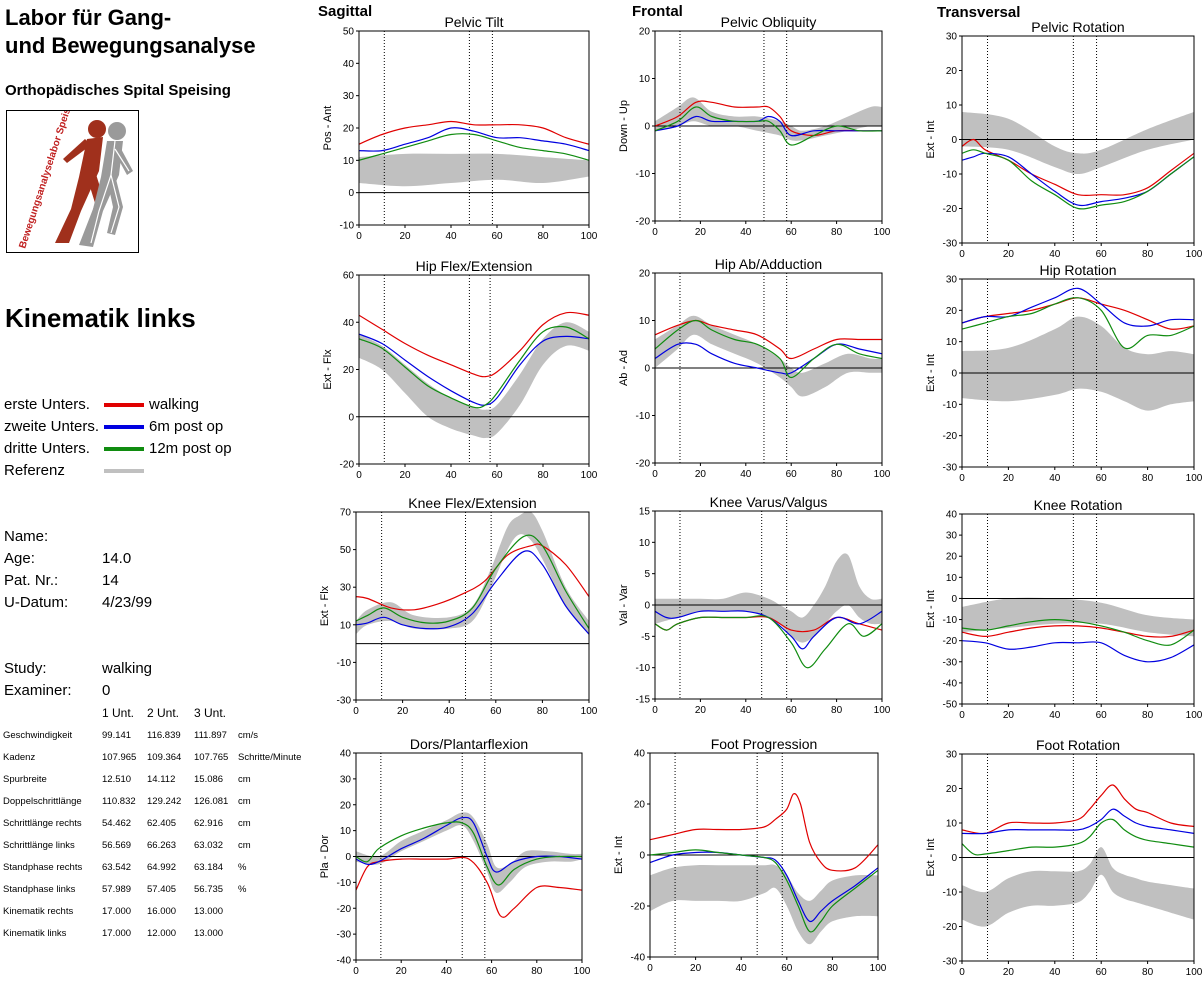  Describe the element at coordinates (209, 779) in the screenshot. I see `table-cell: 15.086` at that location.